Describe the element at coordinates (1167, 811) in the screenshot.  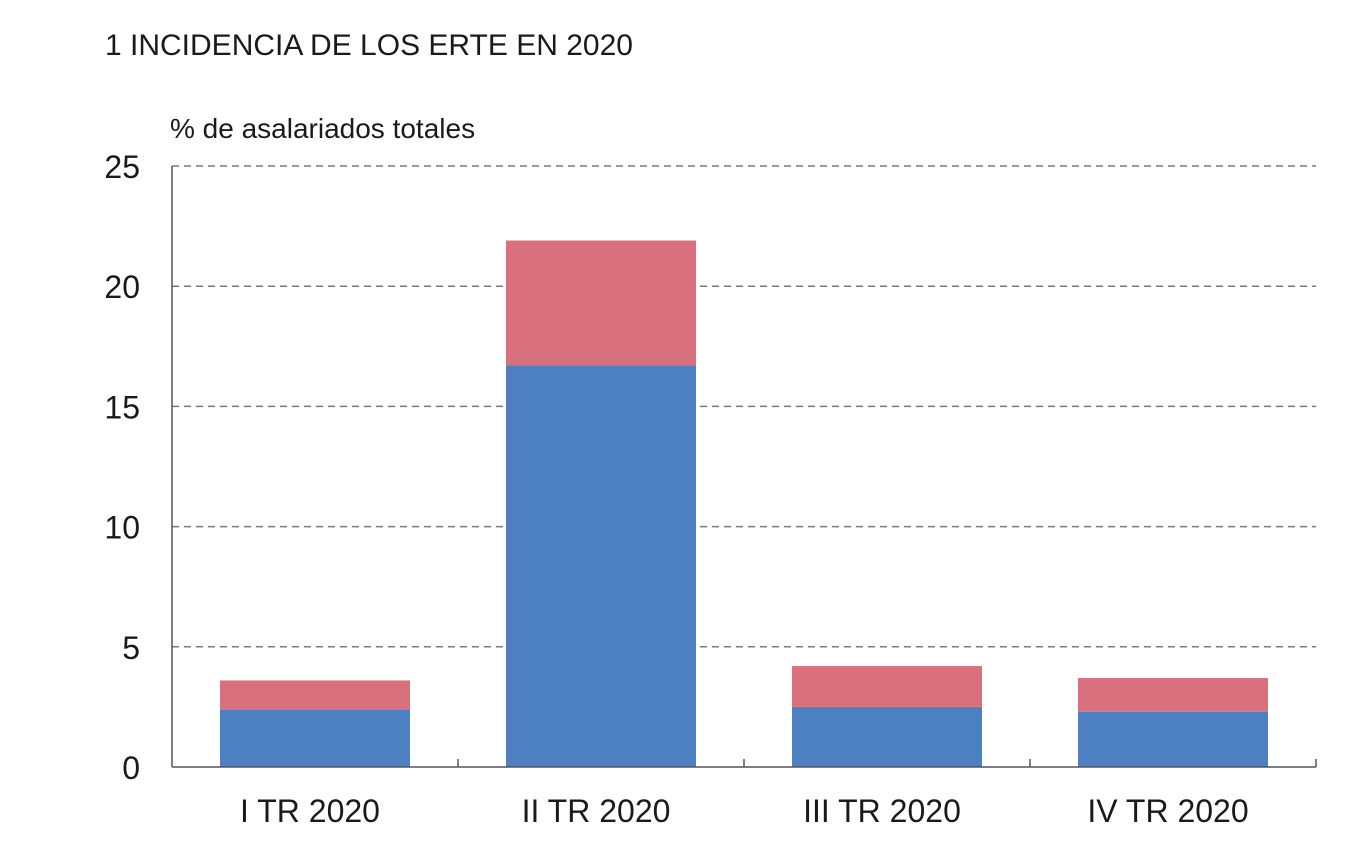
I see `x-tick-label-4: IV TR 2020` at that location.